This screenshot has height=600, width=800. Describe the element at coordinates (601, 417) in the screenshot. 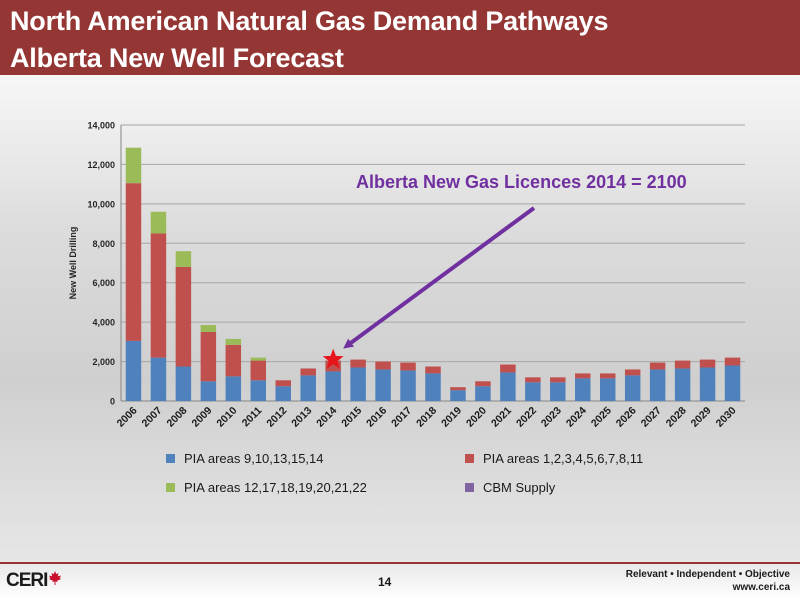

I see `x-tick-label: 2025` at that location.